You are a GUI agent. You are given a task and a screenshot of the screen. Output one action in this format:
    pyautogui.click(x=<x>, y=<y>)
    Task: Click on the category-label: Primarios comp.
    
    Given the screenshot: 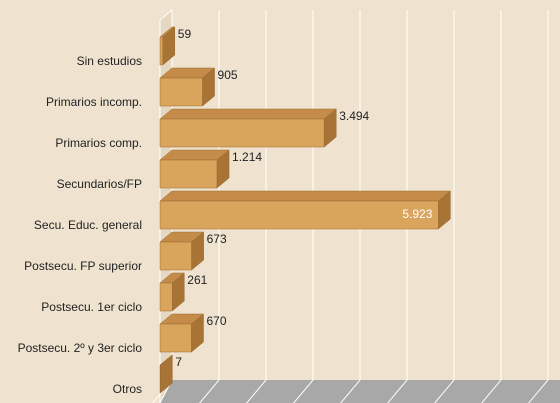 What is the action you would take?
    pyautogui.click(x=98, y=143)
    